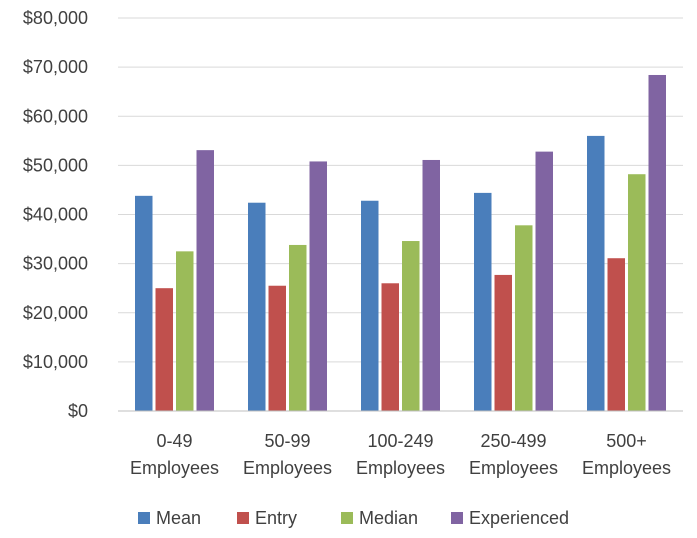 The width and height of the screenshot is (697, 538). I want to click on legend: Mean Entry Median Experienced, so click(353, 518).